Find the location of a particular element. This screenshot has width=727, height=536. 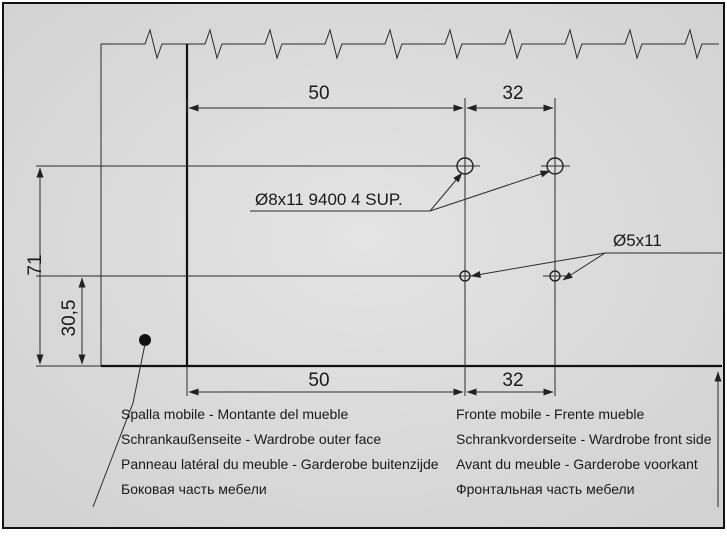

break-line is located at coordinates (410, 44).